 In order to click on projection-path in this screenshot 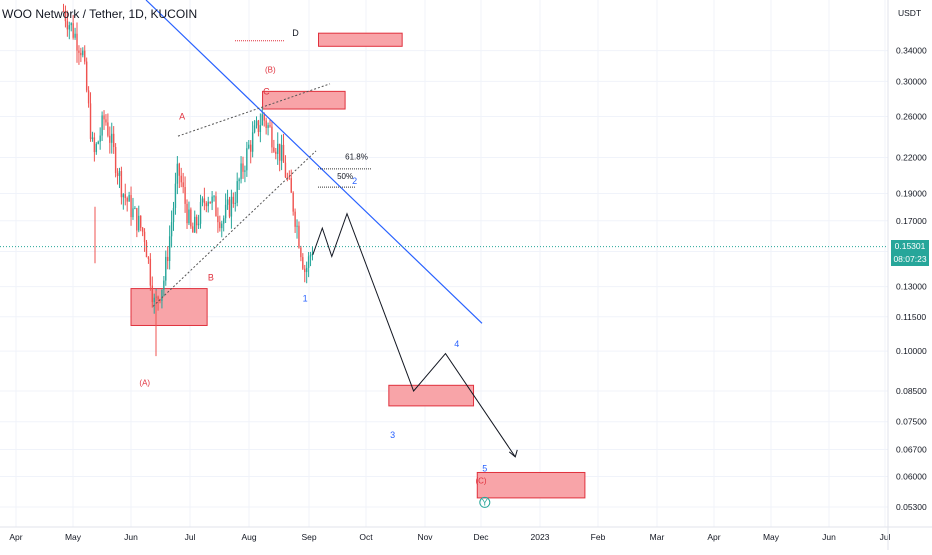, I will do `click(414, 335)`.